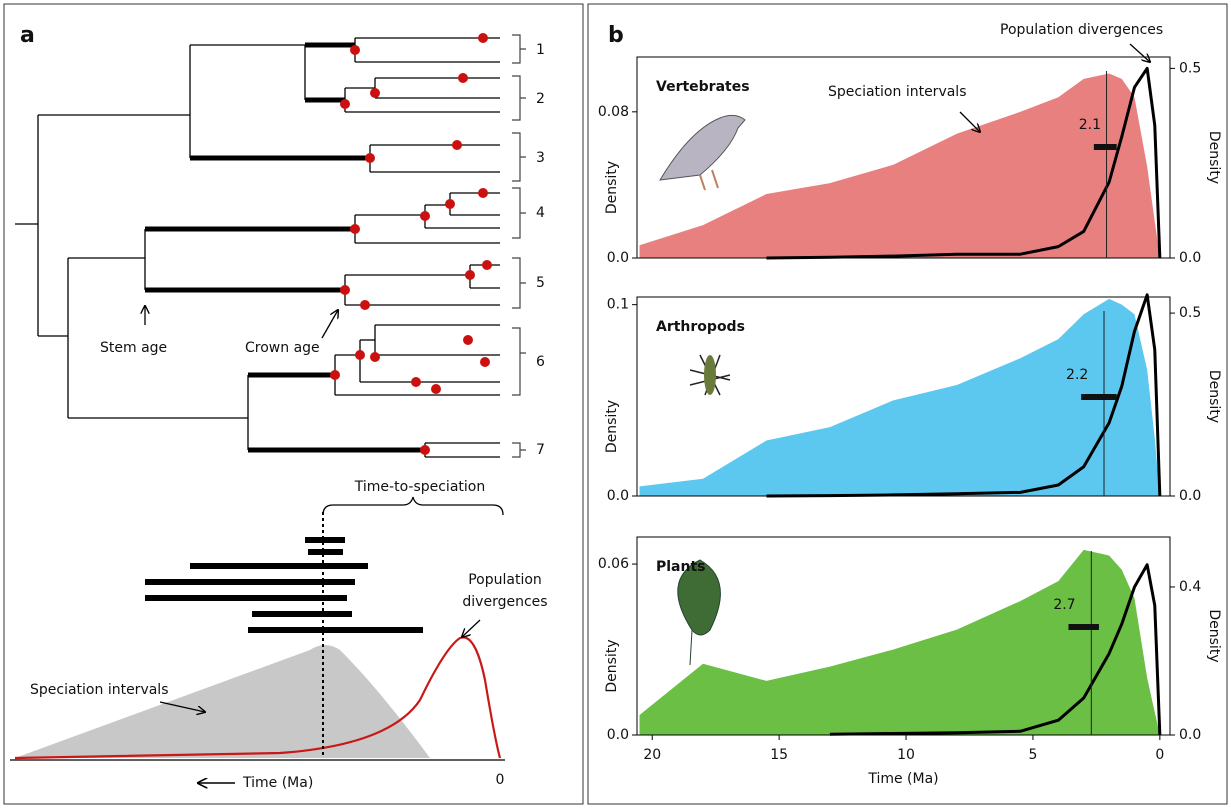  I want to click on axis-tick-label: 0, so click(500, 780).